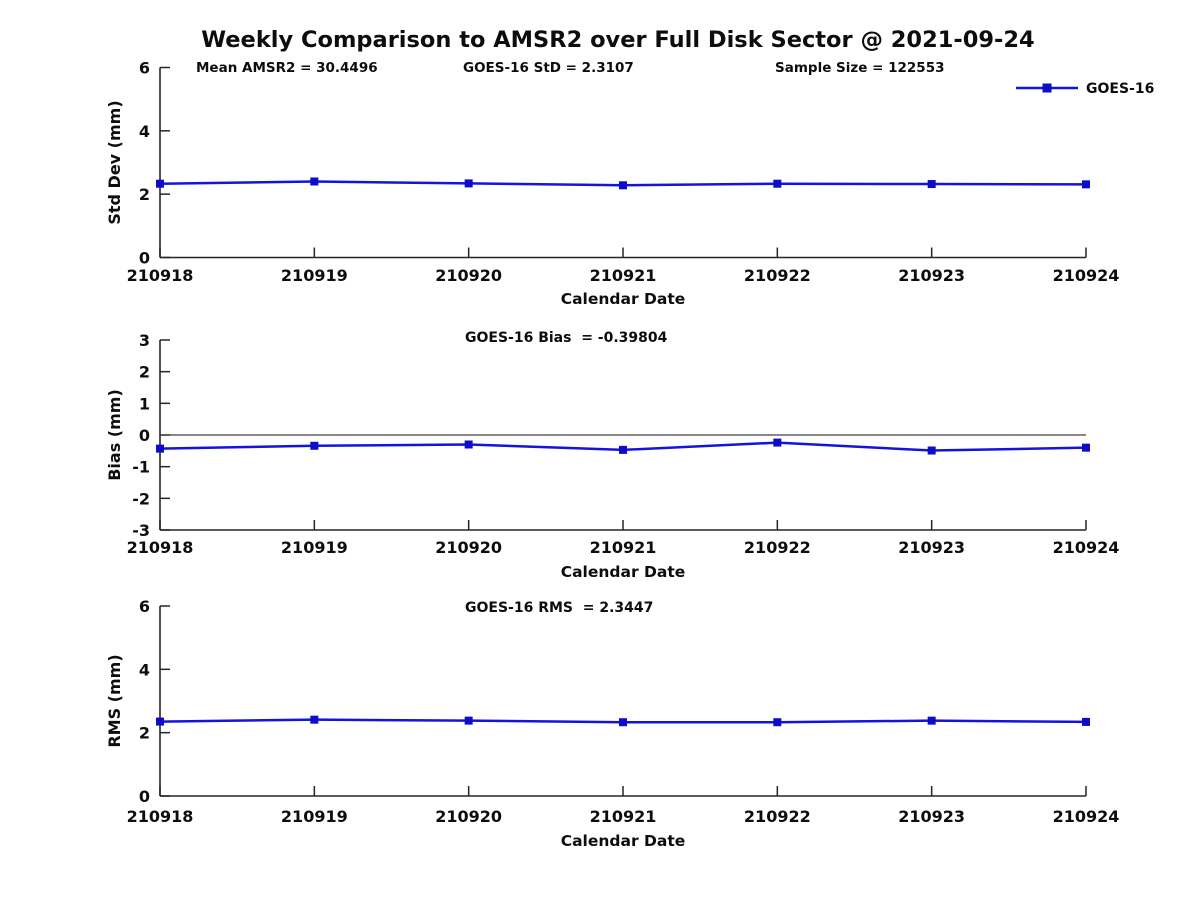  I want to click on sample-size-annotation: Sample Size = 122553, so click(859, 68).